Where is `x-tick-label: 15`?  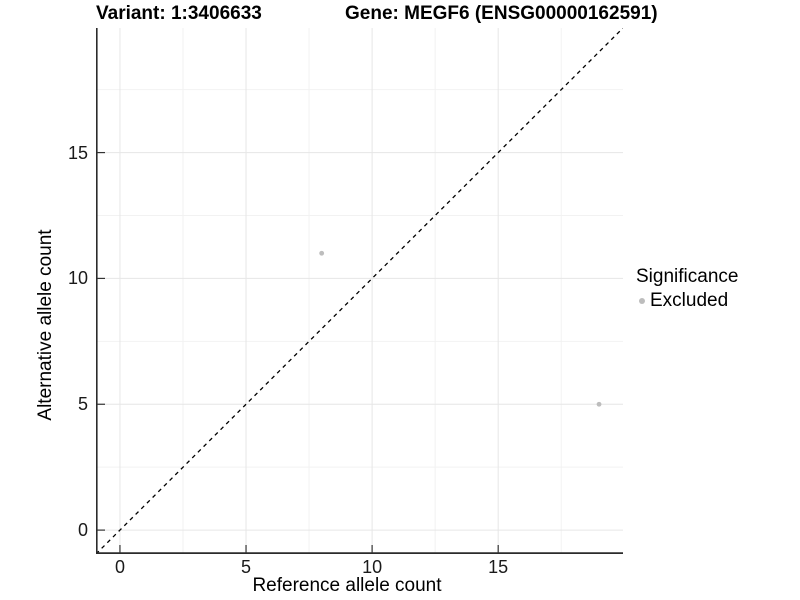 x-tick-label: 15 is located at coordinates (498, 567).